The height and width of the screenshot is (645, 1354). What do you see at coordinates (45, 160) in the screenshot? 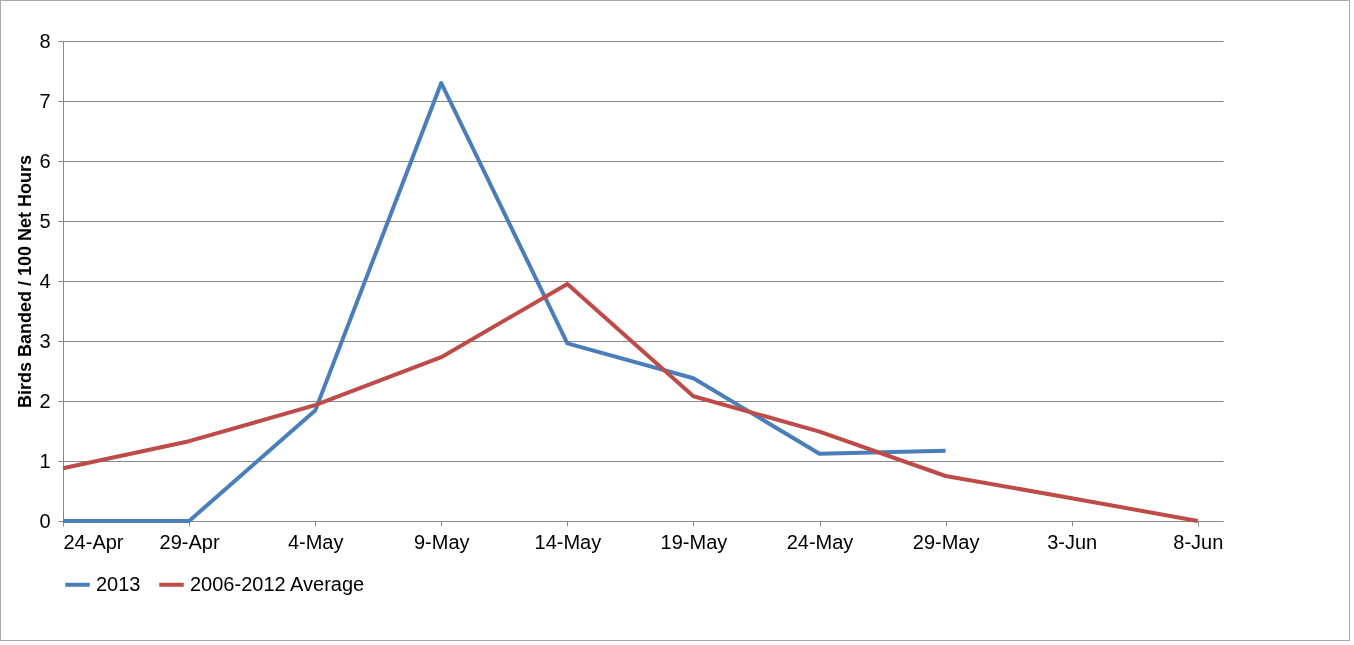
I see `y-tick-label: 6` at bounding box center [45, 160].